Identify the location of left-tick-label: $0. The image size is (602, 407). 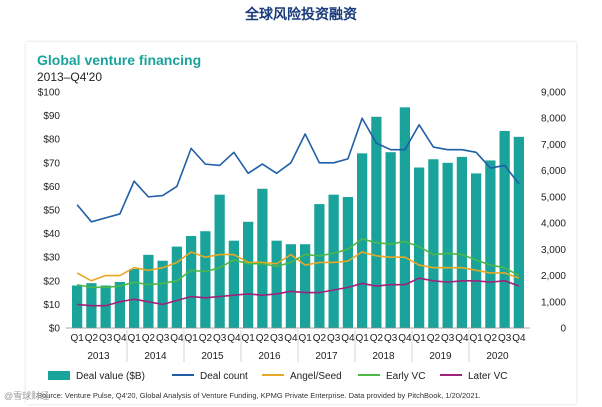
(55, 329).